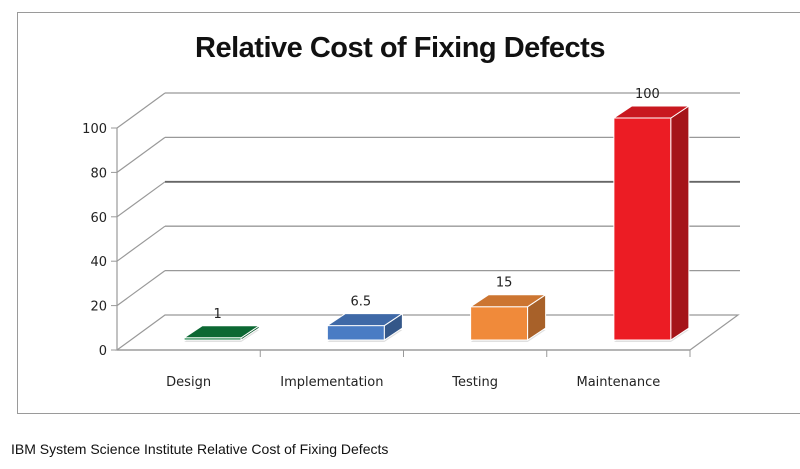 Image resolution: width=800 pixels, height=469 pixels. I want to click on x-category-label: Maintenance, so click(619, 382).